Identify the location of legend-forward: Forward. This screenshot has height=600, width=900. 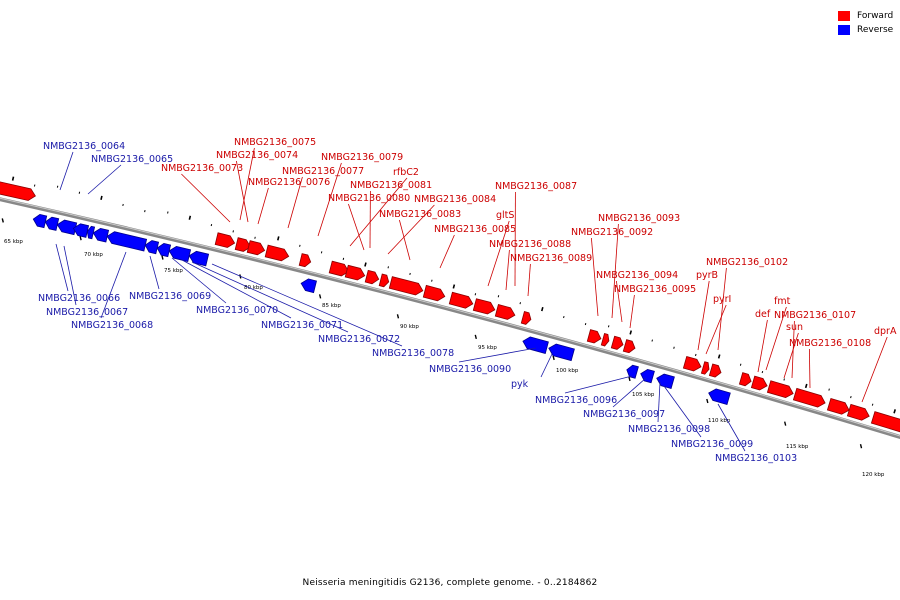
(865, 16).